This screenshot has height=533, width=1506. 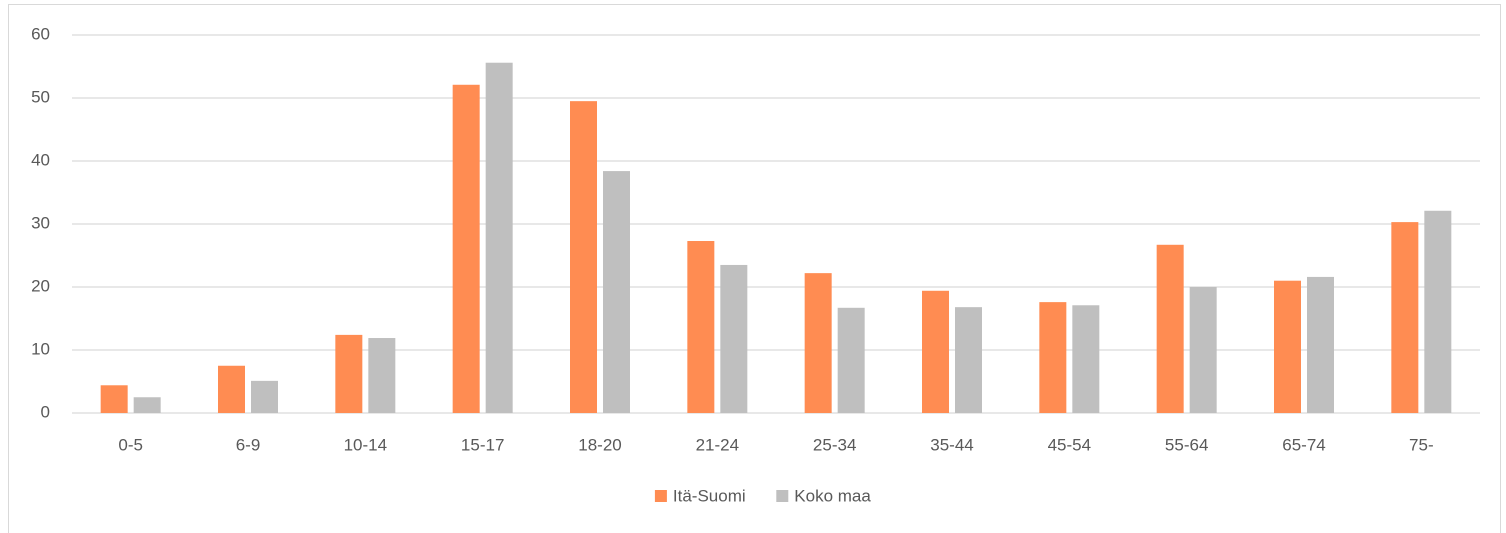 I want to click on x-tick-label: 21-24, so click(x=717, y=444).